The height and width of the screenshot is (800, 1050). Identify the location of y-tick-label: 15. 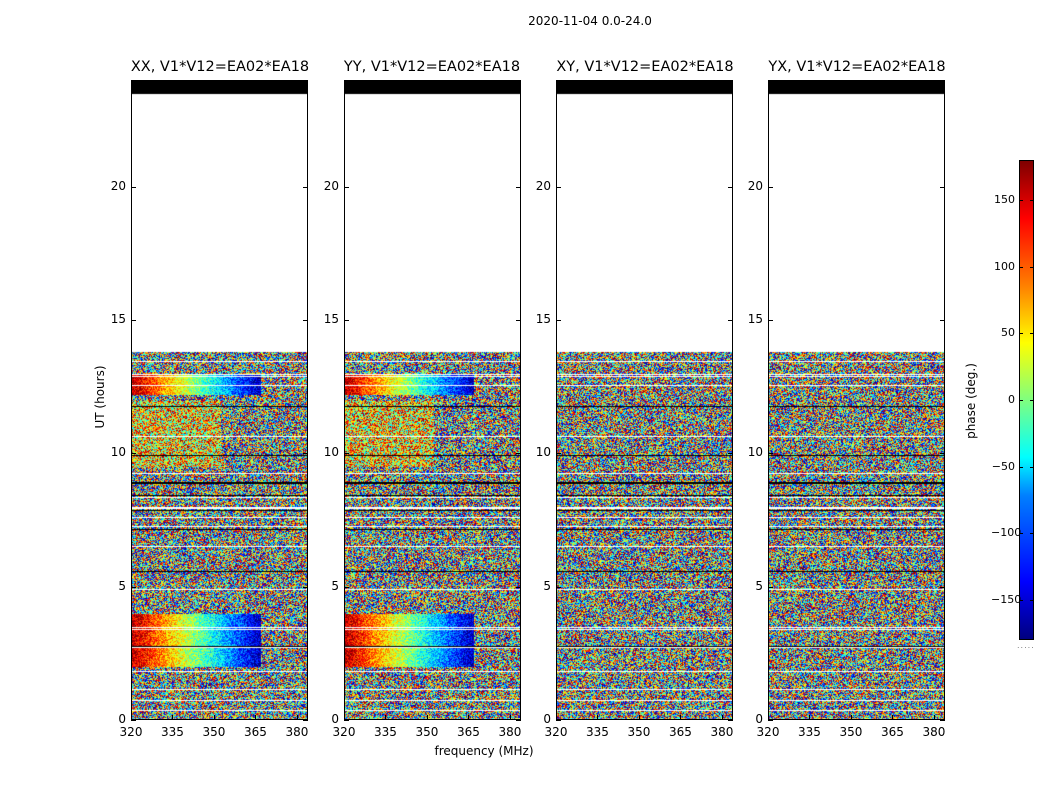
(755, 319).